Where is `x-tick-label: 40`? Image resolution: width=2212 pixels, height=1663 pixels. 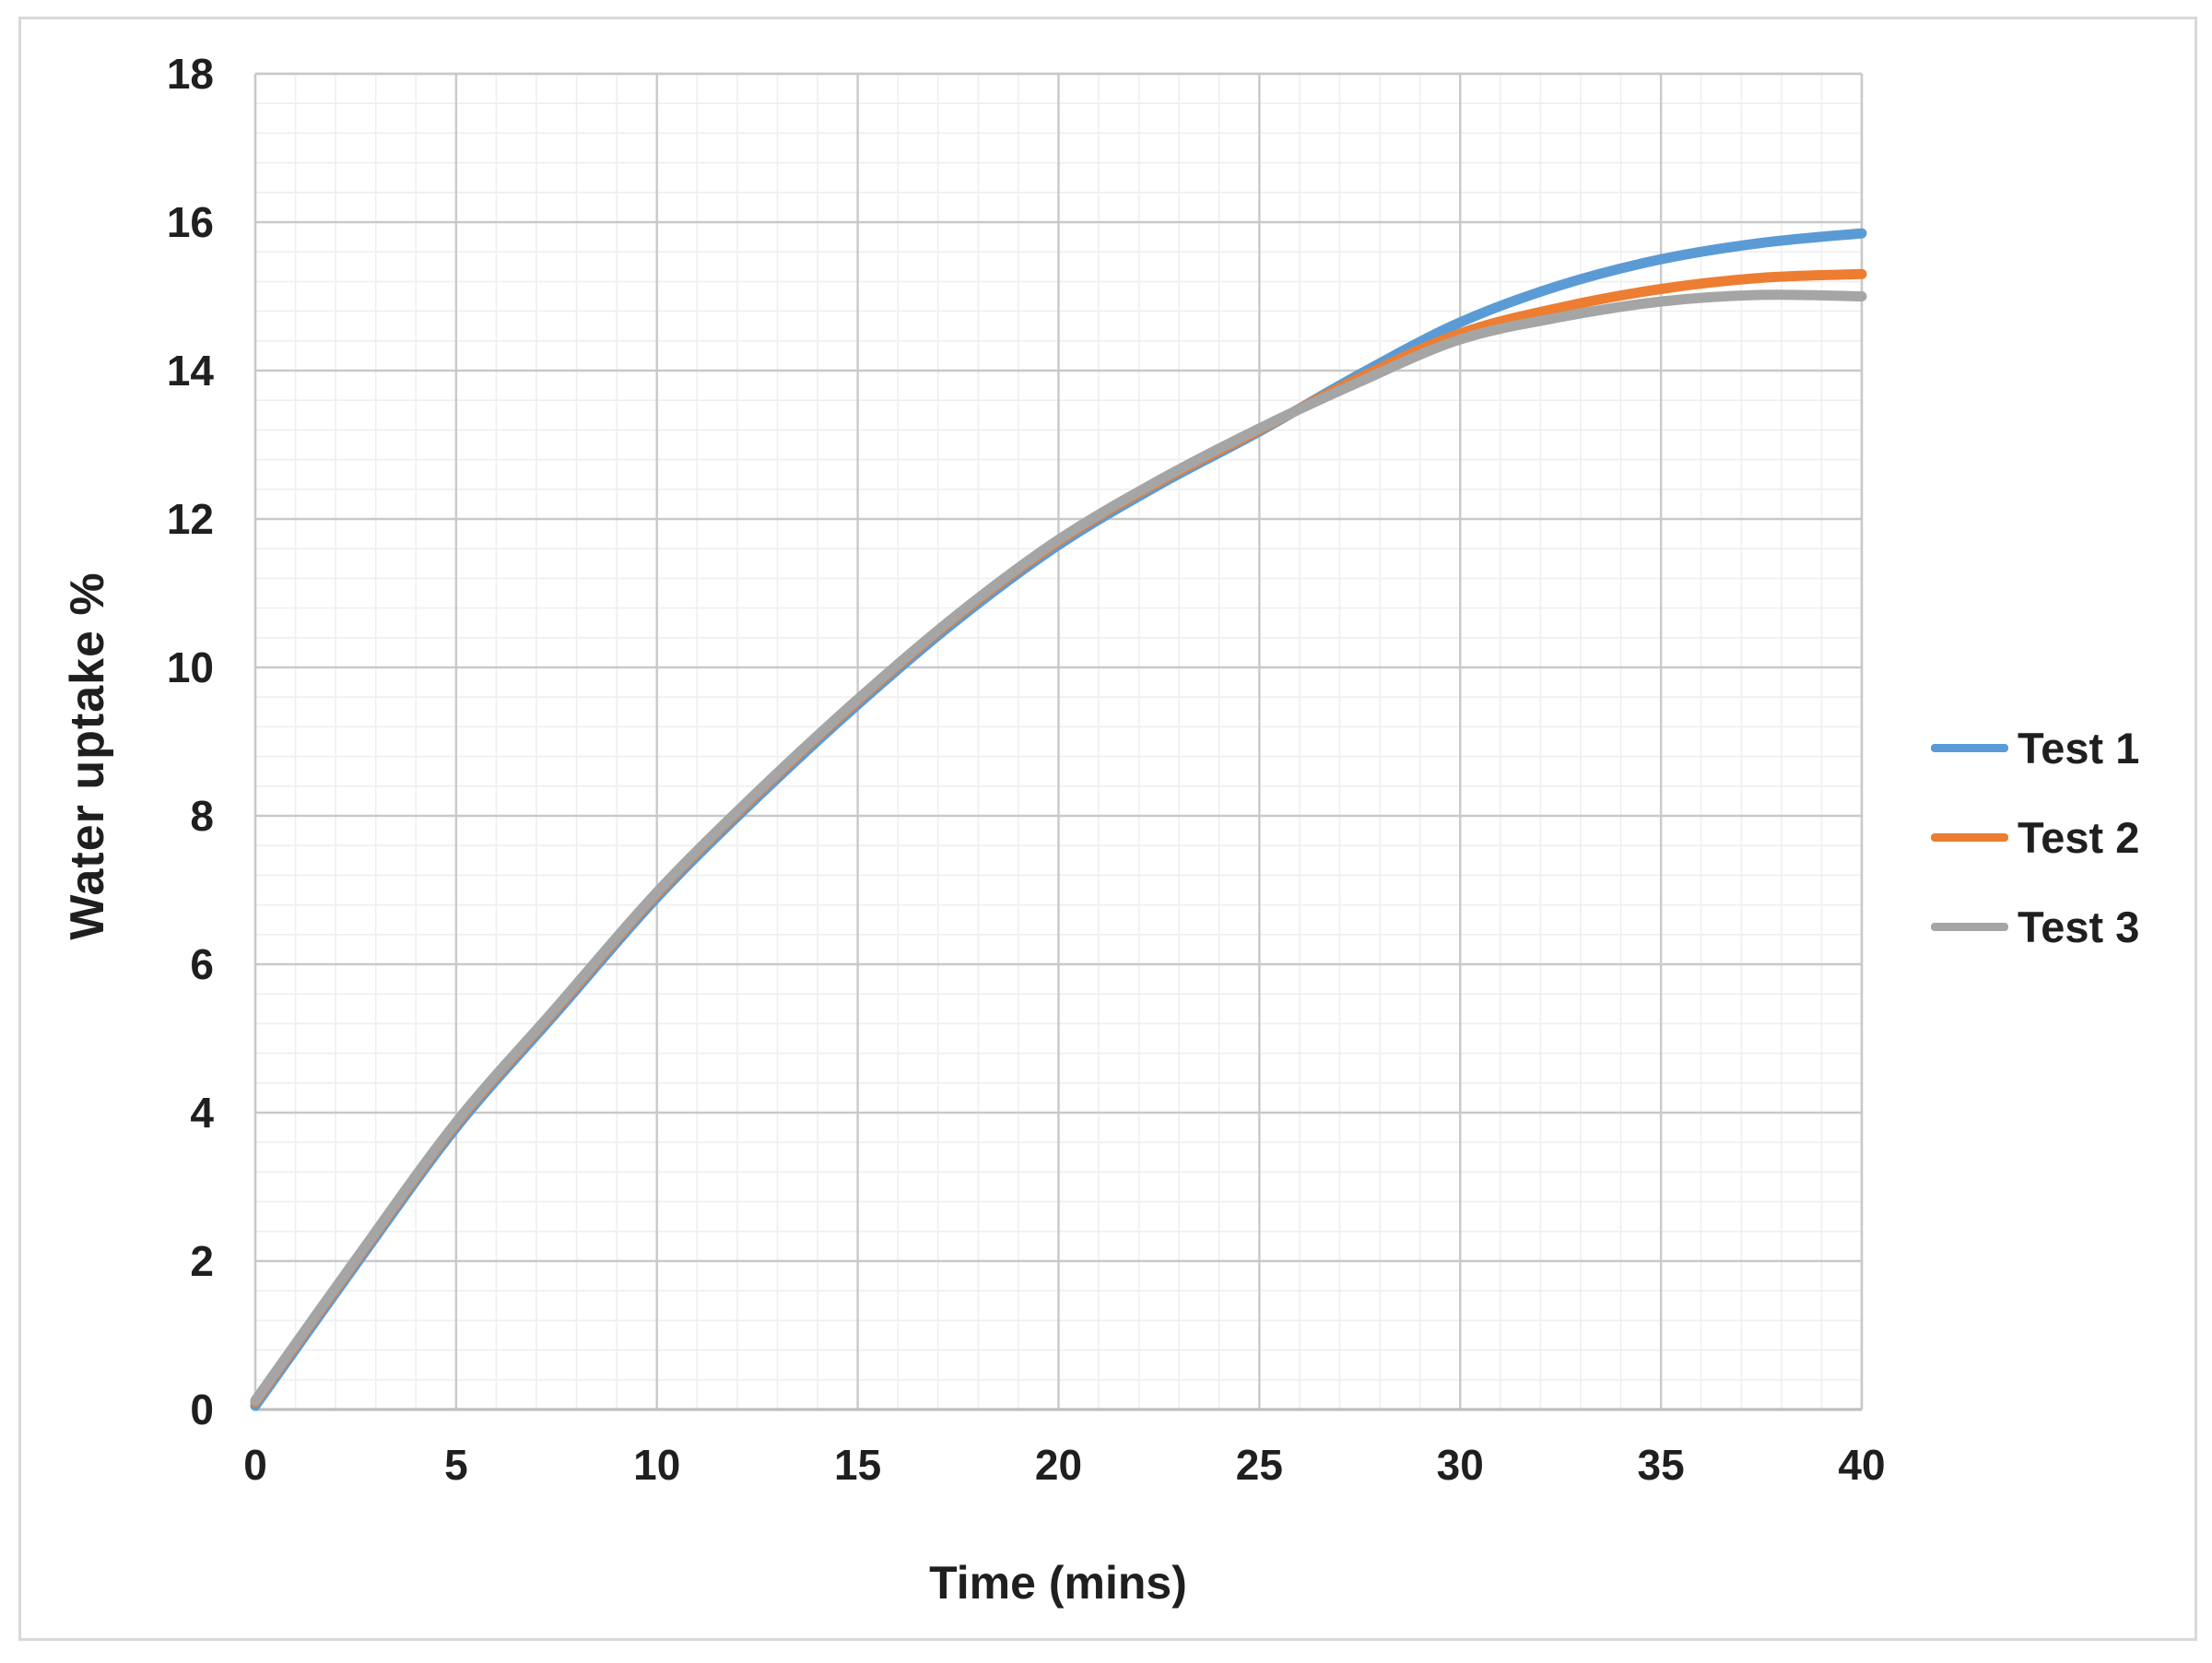
x-tick-label: 40 is located at coordinates (1862, 1465).